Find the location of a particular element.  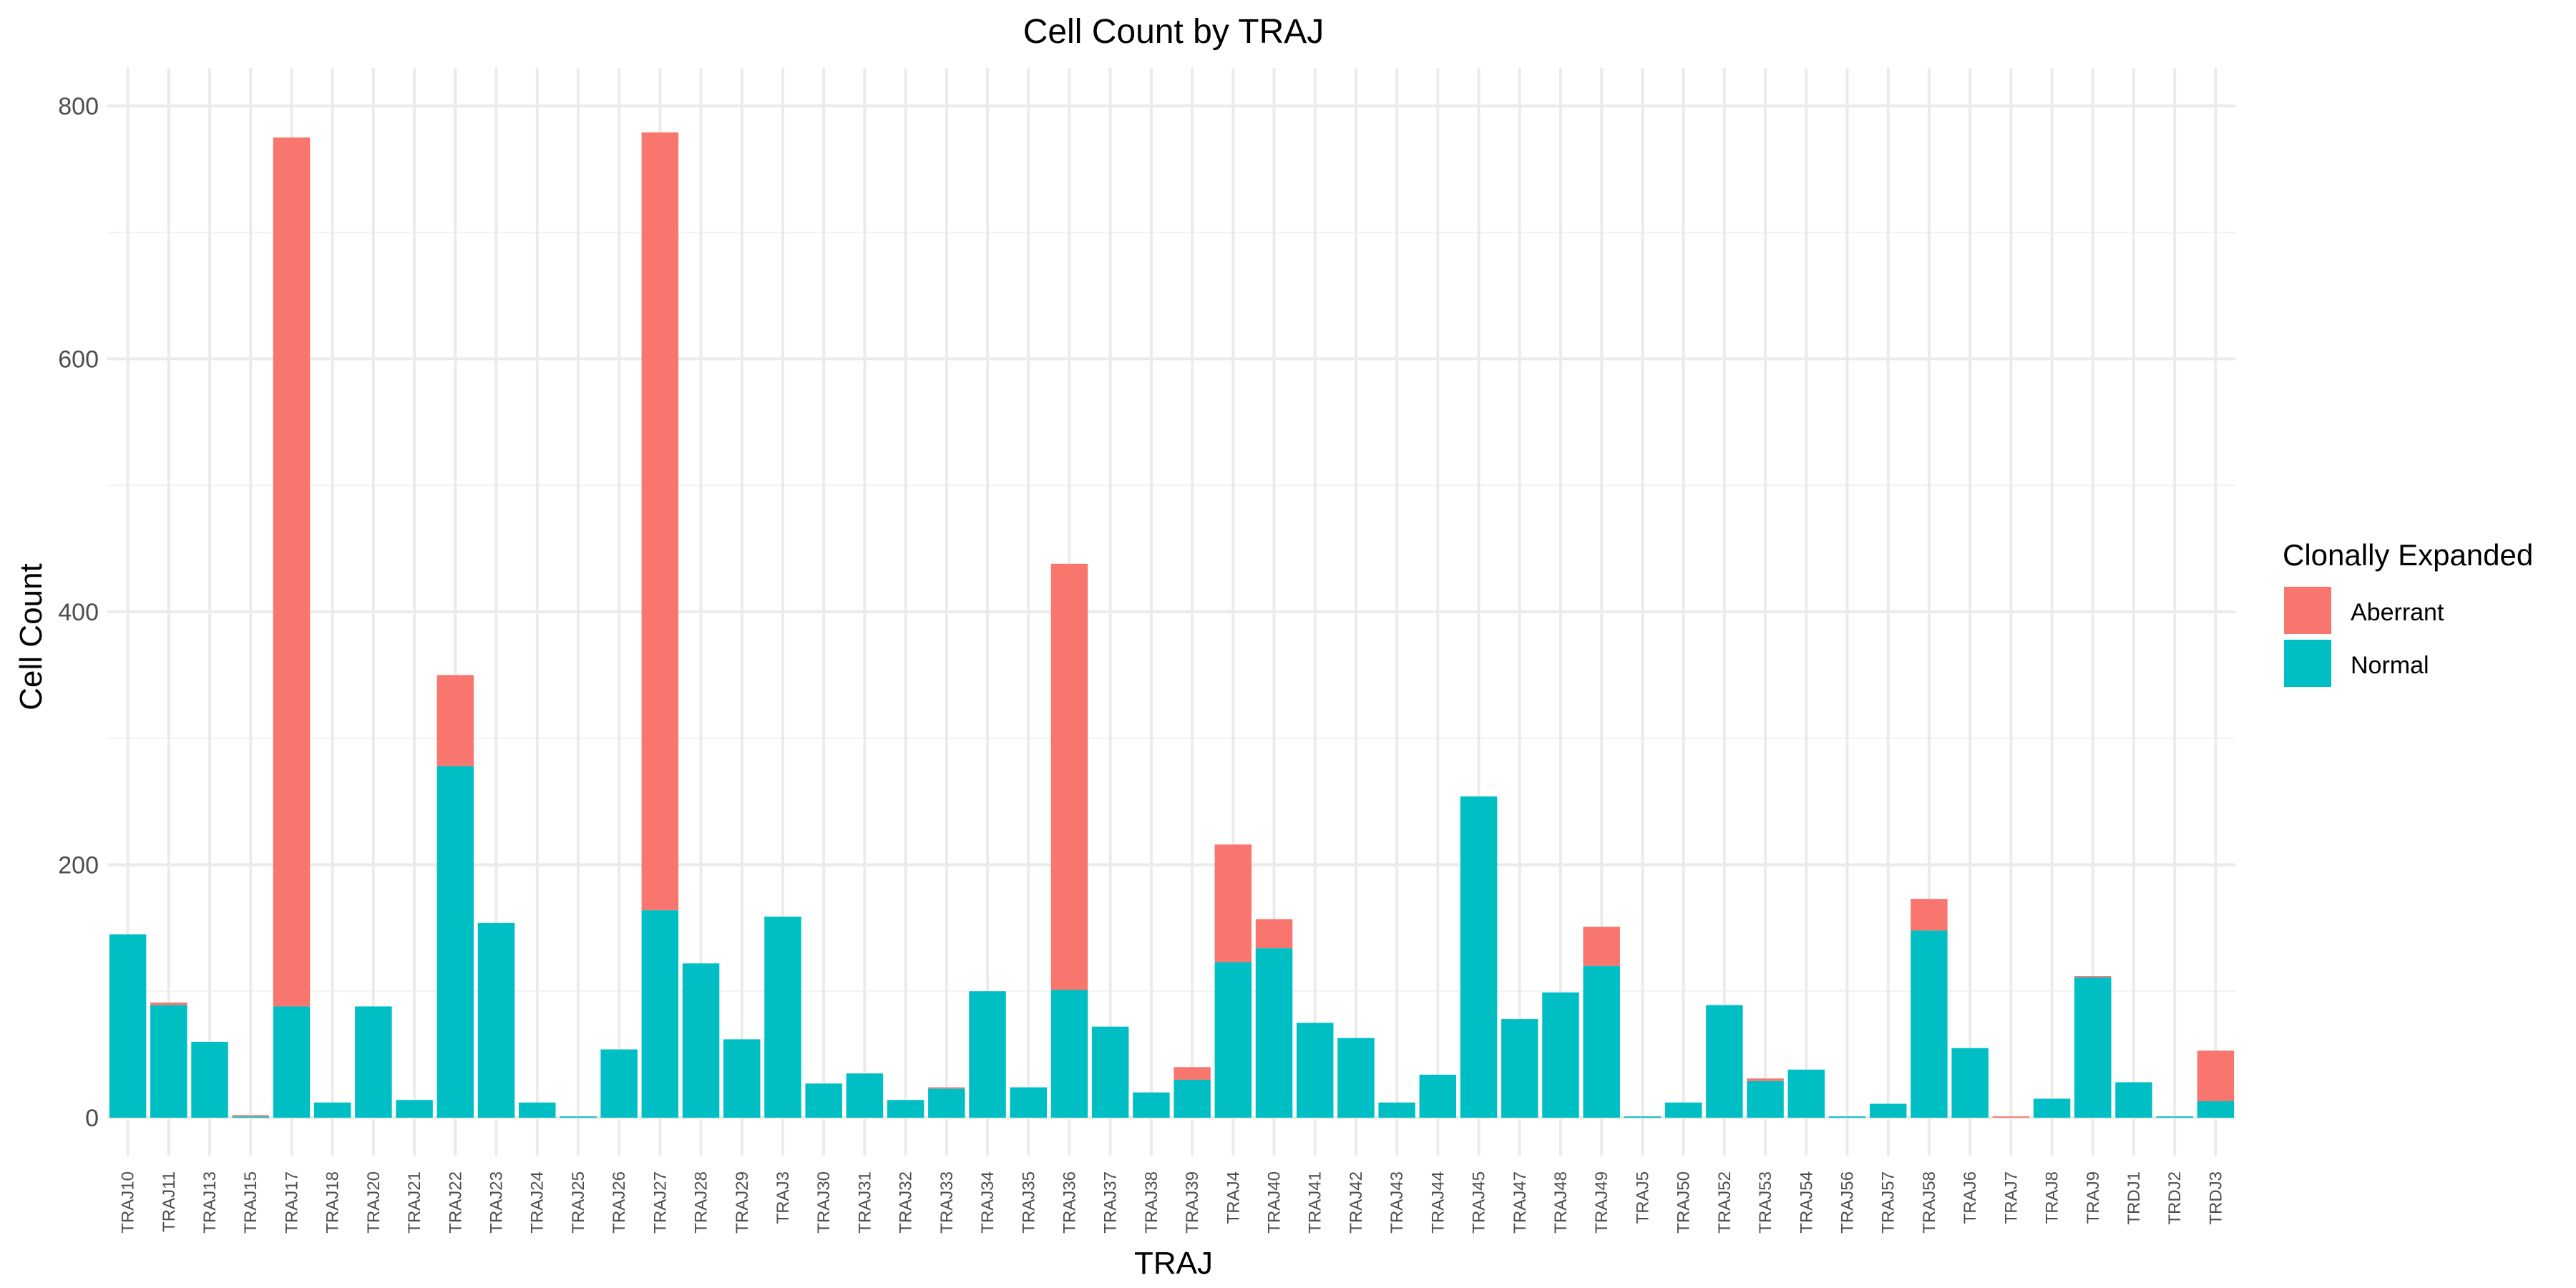

bar-normal-traj20 is located at coordinates (373, 1062).